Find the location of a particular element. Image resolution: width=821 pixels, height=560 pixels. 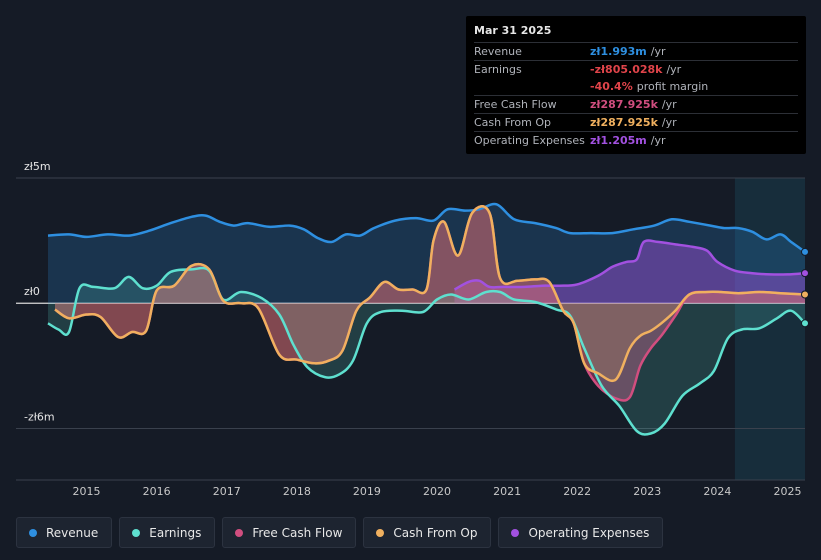

legend-item-free-cash-flow: Free Cash Flow is located at coordinates (289, 532).